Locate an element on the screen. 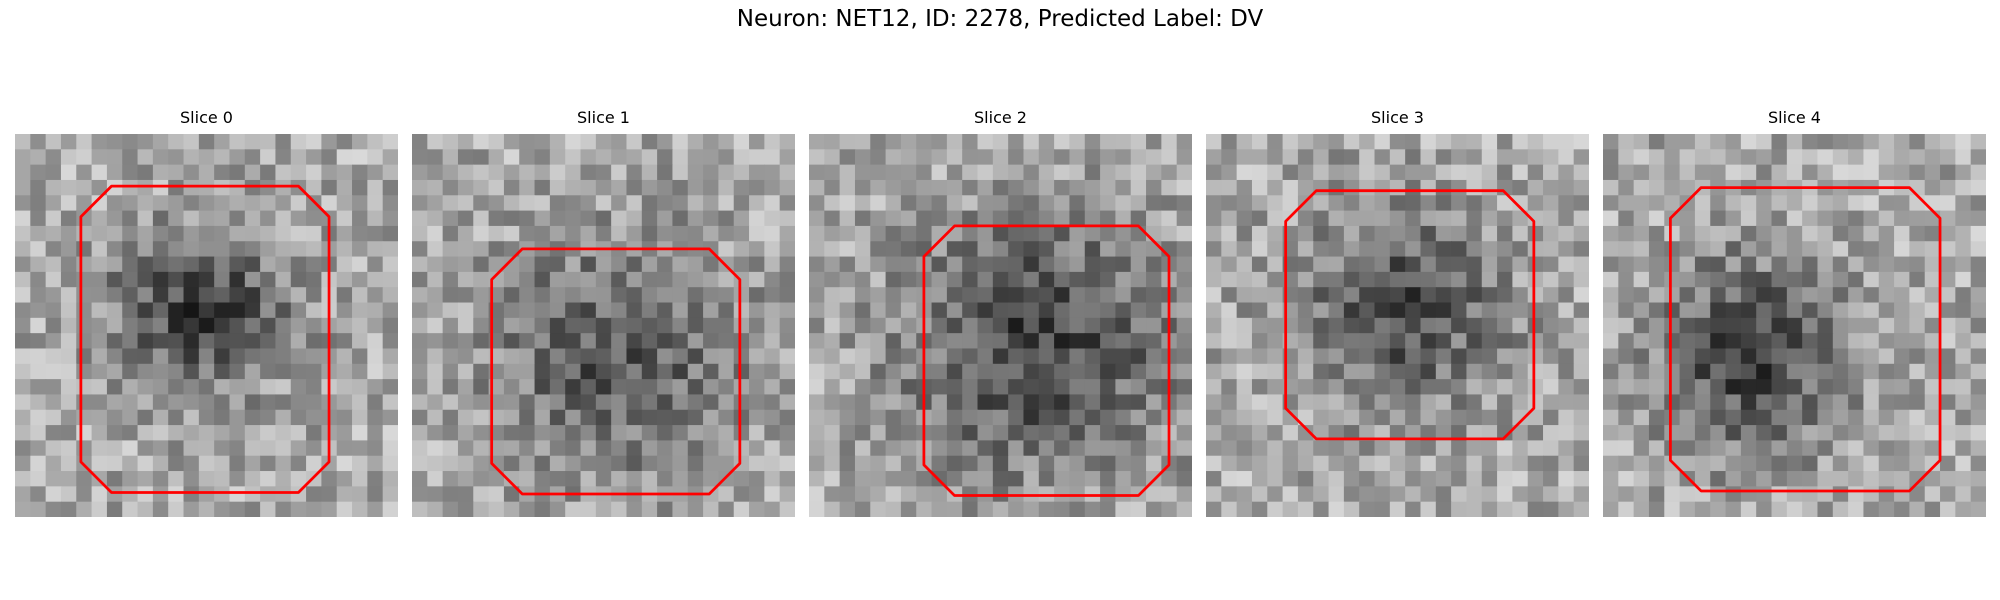 This screenshot has height=600, width=2000. slice-panel-4: Slice 4 is located at coordinates (1794, 312).